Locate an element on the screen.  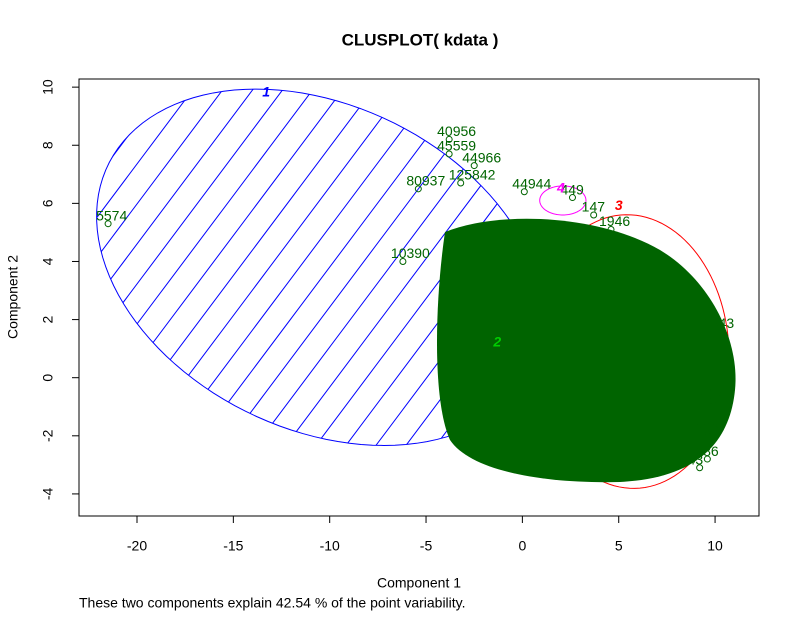
x-tick-label: -15 is located at coordinates (233, 546).